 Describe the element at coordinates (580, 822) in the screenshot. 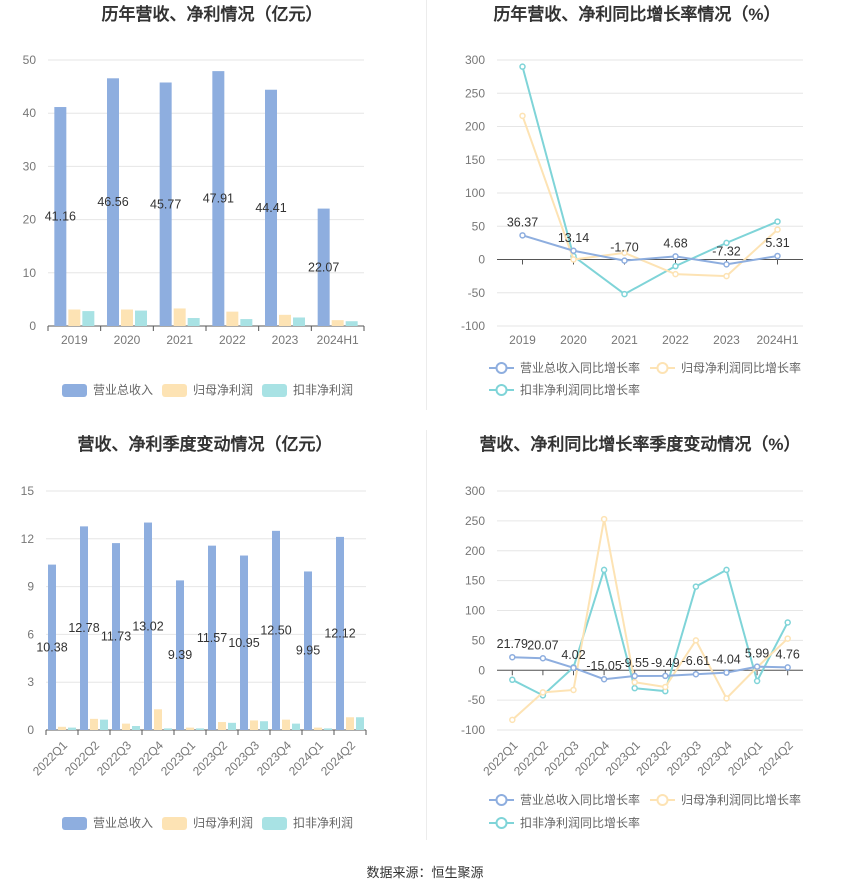

I see `legend-label: 扣非净利润同比增长率` at that location.